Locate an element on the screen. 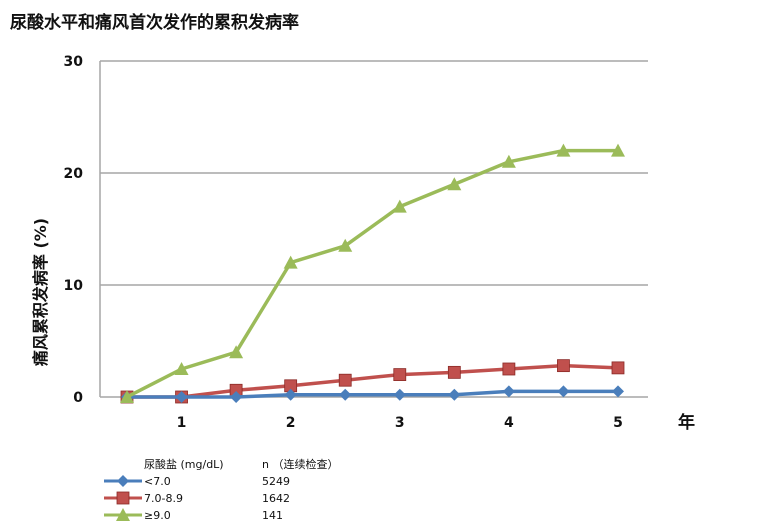  x-tick-labels: 1 2 3 4 5 is located at coordinates (400, 423).